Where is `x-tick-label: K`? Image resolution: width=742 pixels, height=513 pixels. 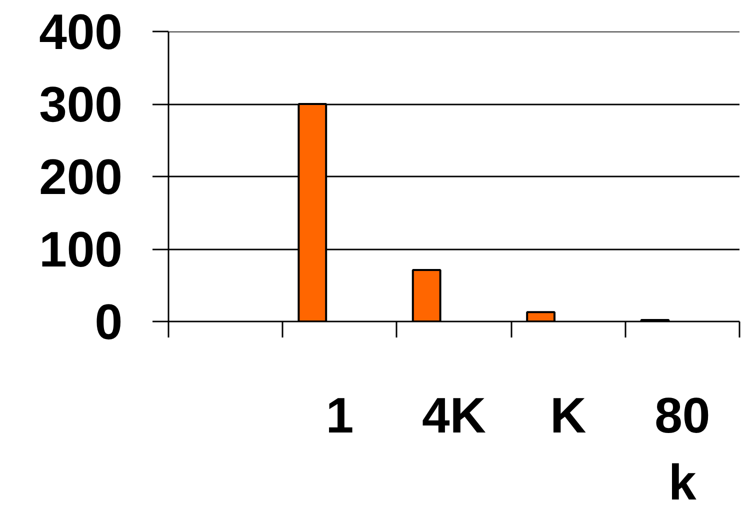
x-tick-label: K is located at coordinates (568, 416).